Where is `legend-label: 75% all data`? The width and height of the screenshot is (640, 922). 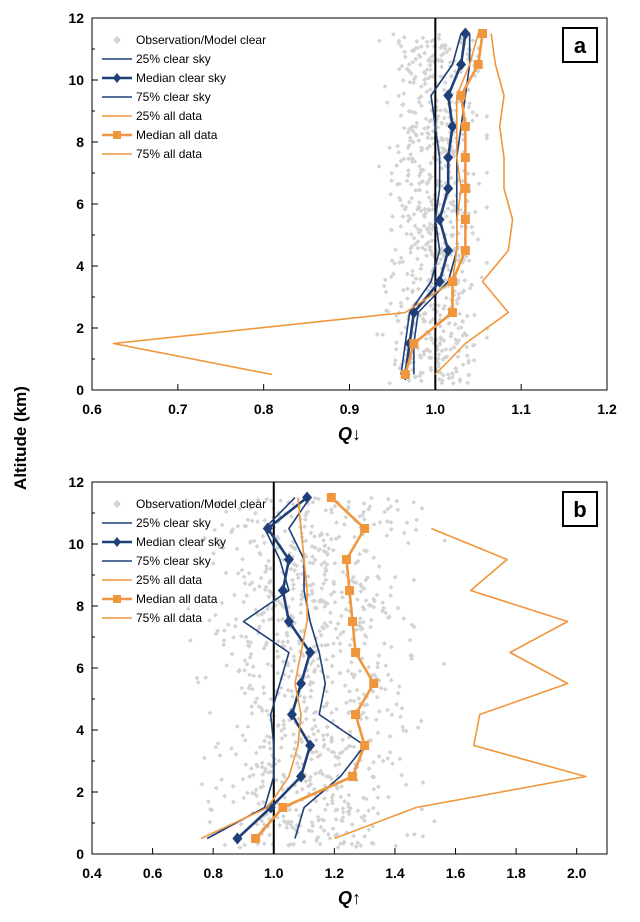 legend-label: 75% all data is located at coordinates (169, 154).